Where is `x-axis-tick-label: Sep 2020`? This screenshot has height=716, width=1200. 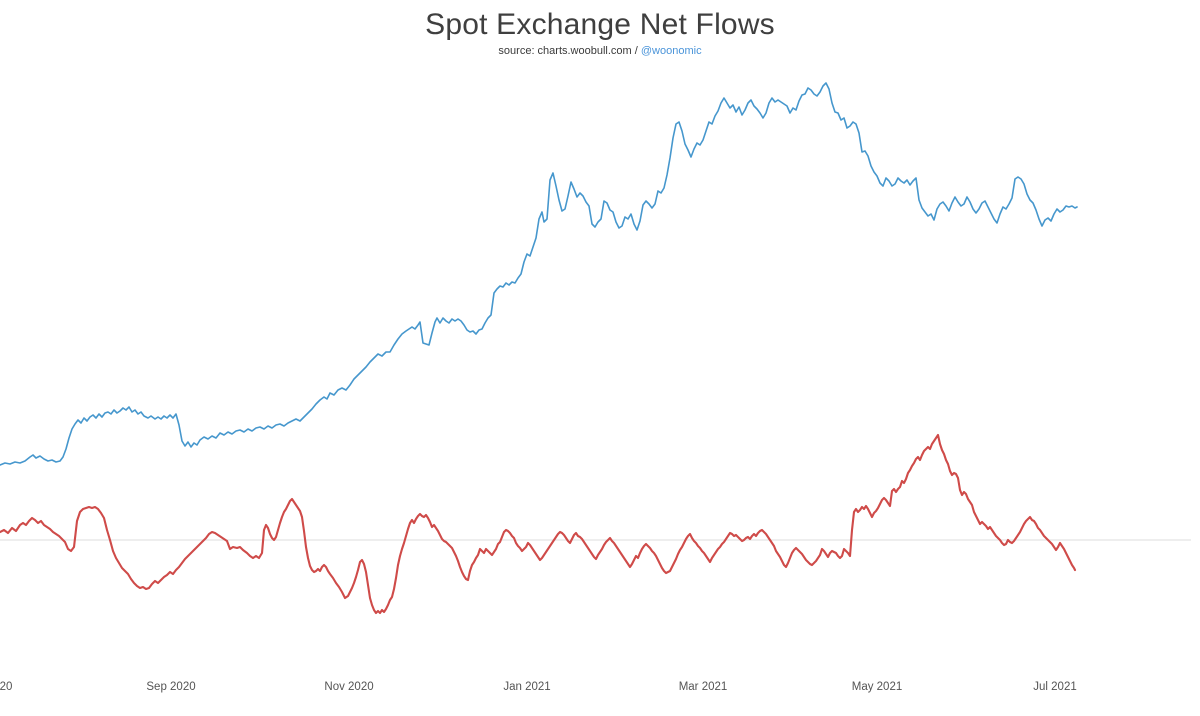
x-axis-tick-label: Sep 2020 is located at coordinates (171, 687).